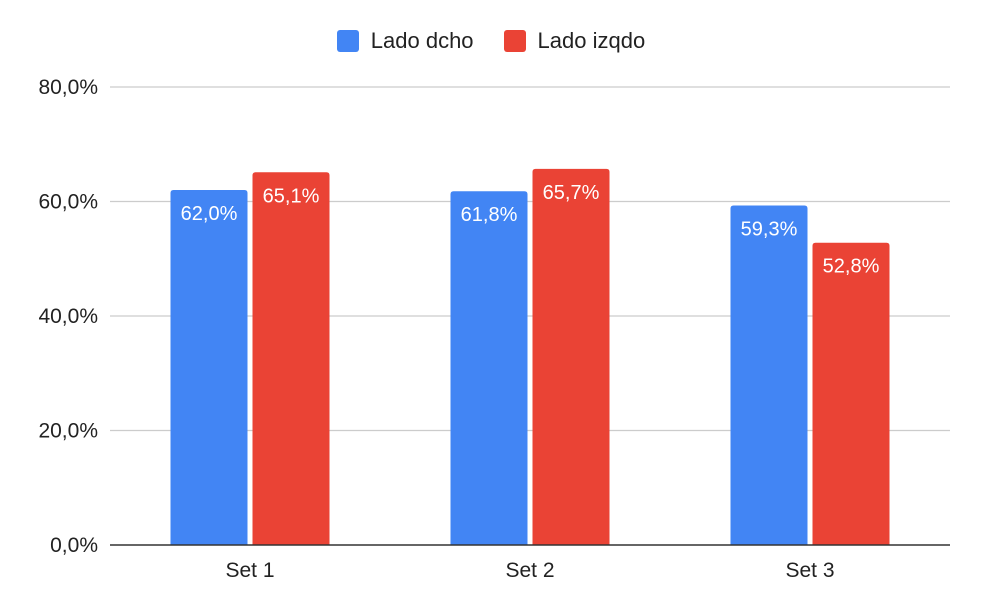  What do you see at coordinates (571, 193) in the screenshot?
I see `data-label: 65,7%` at bounding box center [571, 193].